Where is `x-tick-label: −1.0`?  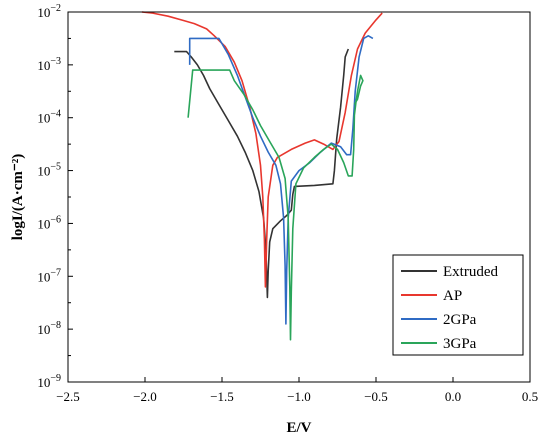 x-tick-label: −1.0 is located at coordinates (299, 396).